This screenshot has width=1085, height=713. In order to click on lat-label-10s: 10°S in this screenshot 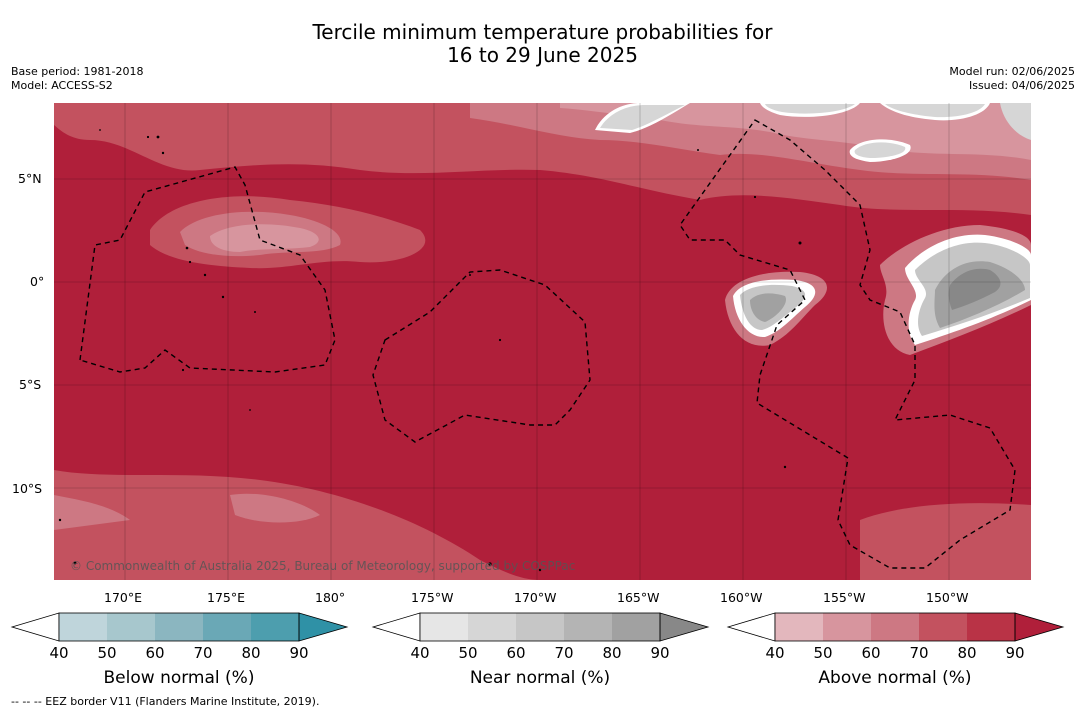, I will do `click(27, 488)`.